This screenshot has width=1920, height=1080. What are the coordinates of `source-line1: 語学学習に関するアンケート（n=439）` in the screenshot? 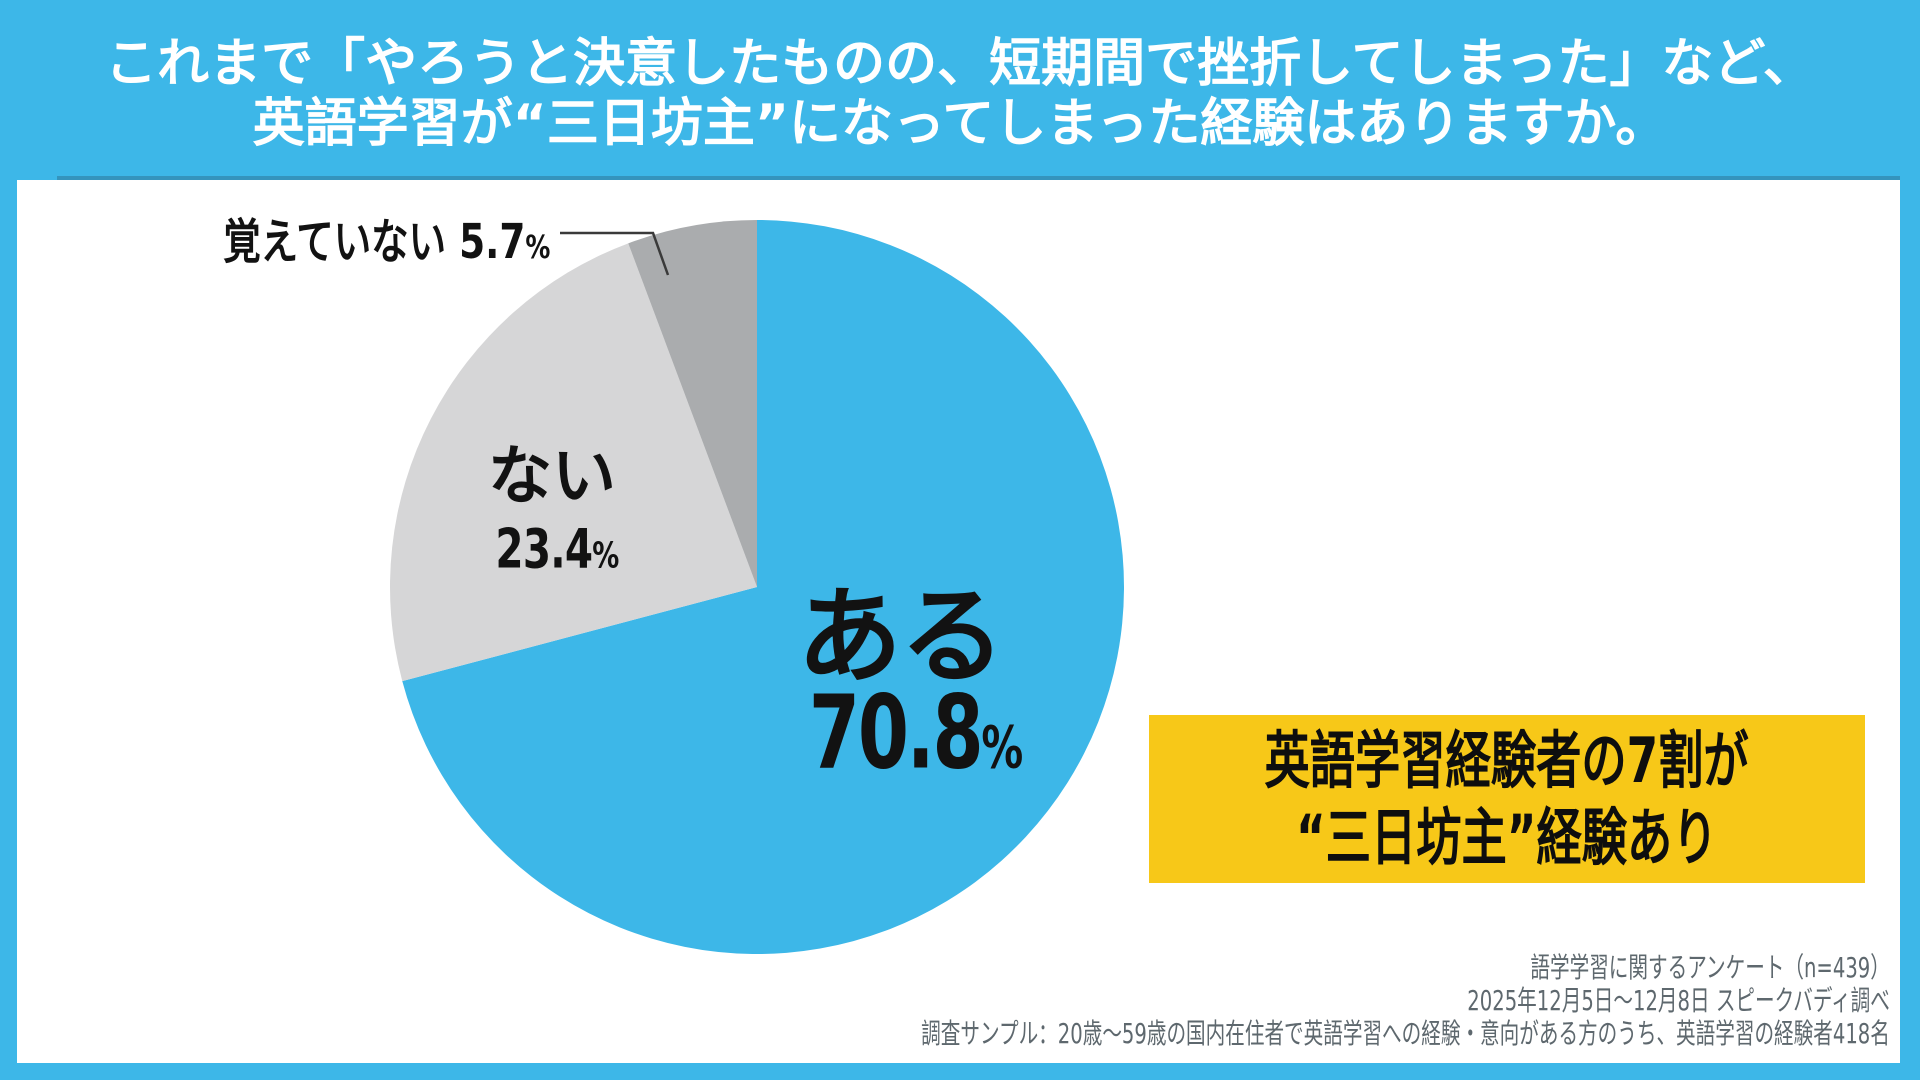 It's located at (1710, 967).